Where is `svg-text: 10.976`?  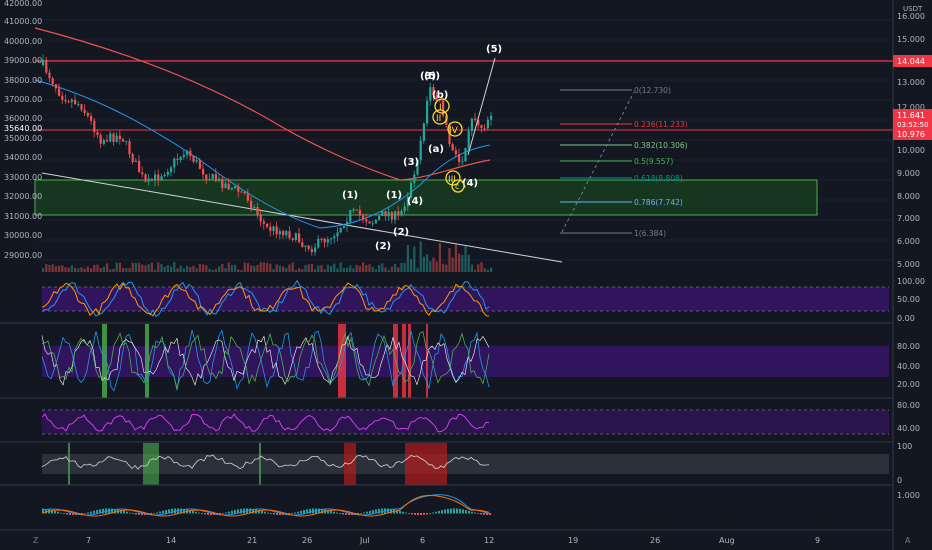
svg-text: 10.976 is located at coordinates (911, 134).